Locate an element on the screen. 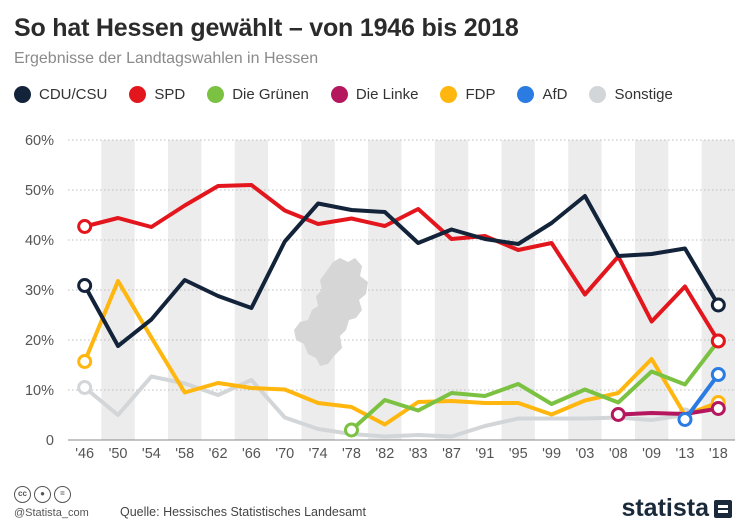 Image resolution: width=750 pixels, height=530 pixels. y-tick-label: 50% is located at coordinates (39, 191).